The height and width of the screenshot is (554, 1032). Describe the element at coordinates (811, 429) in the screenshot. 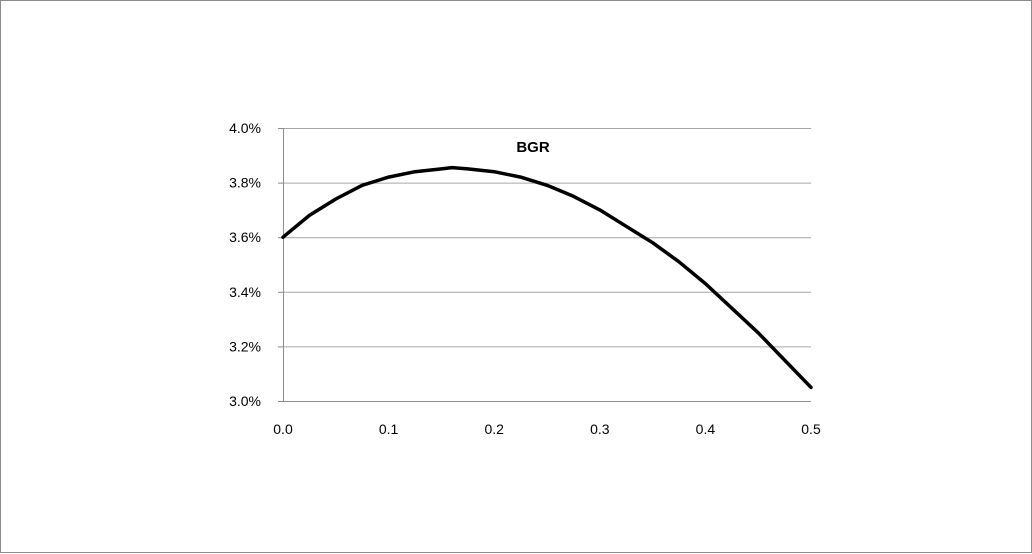

I see `x-tick-label: 0.5` at that location.